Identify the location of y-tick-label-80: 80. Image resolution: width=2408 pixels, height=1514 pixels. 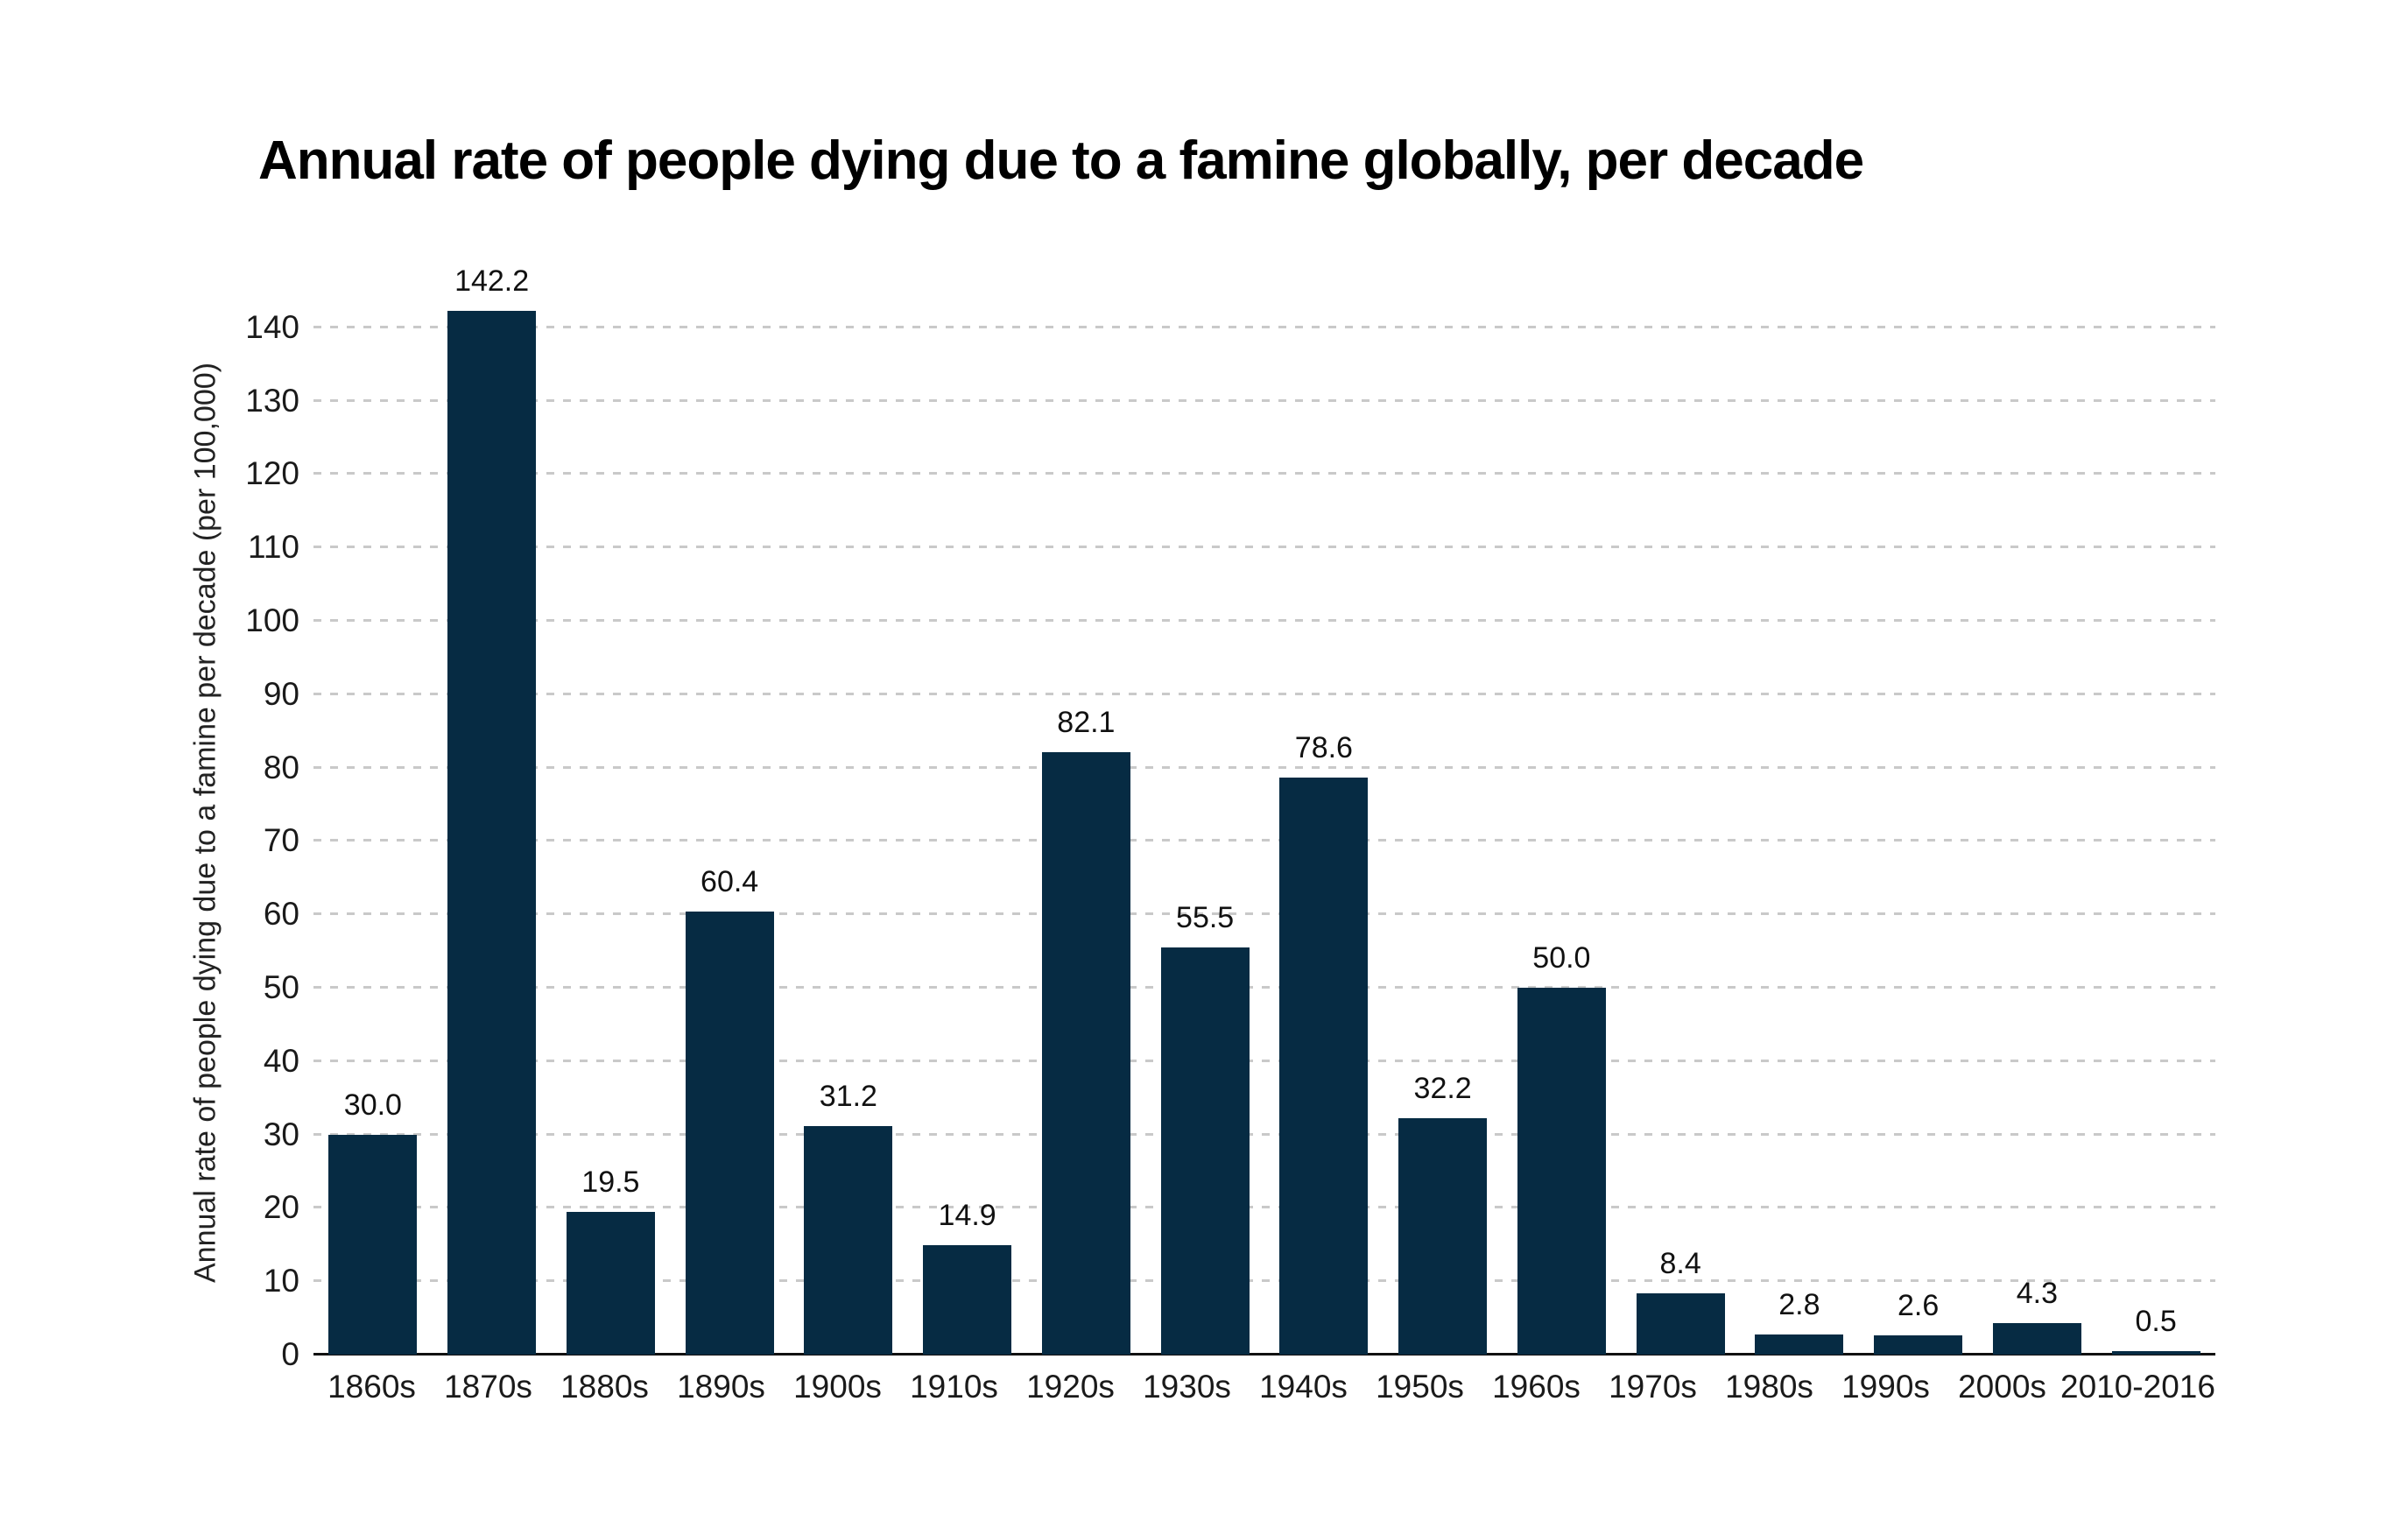
(281, 767).